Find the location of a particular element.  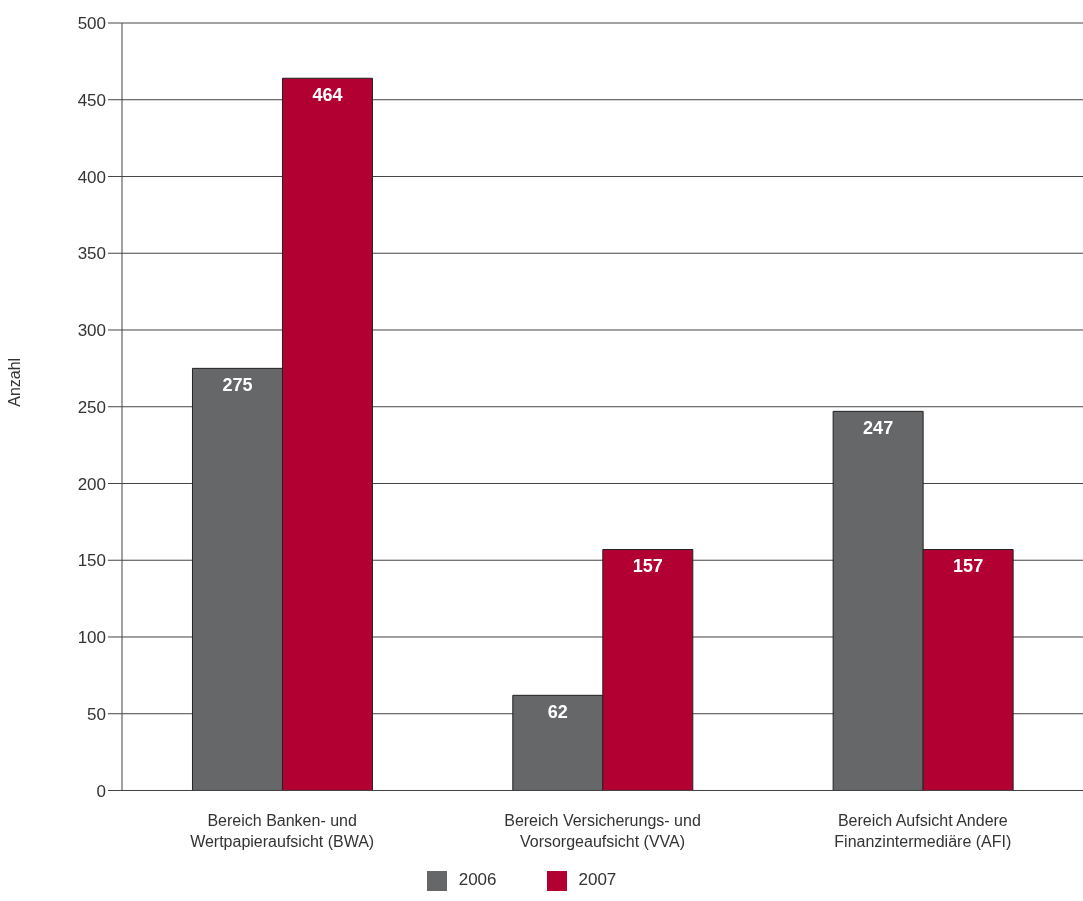

y-tick-label: 100 is located at coordinates (91, 638).